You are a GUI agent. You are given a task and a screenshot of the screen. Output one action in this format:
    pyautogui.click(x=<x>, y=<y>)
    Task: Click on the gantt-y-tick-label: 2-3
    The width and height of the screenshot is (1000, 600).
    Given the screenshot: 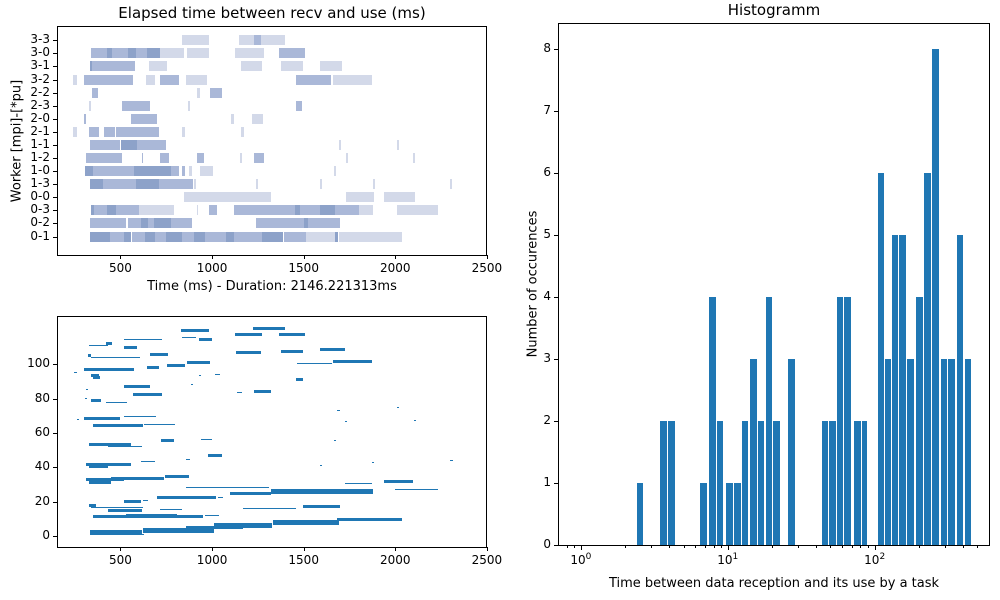 What is the action you would take?
    pyautogui.click(x=40, y=104)
    